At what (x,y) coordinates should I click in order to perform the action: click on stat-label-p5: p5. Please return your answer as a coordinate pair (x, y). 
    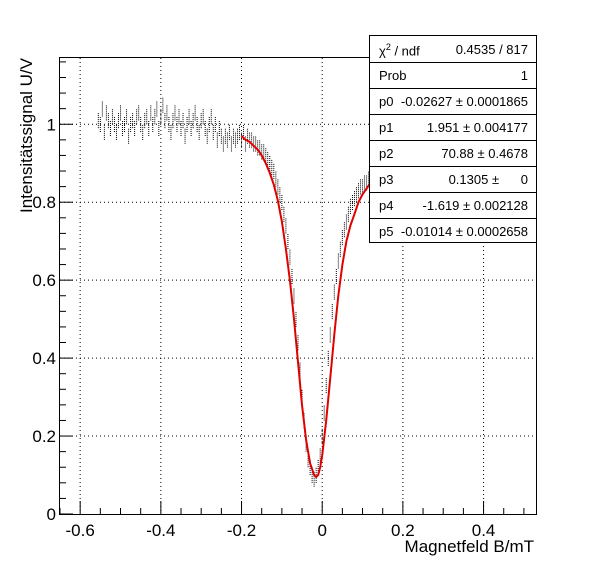
    Looking at the image, I should click on (386, 231).